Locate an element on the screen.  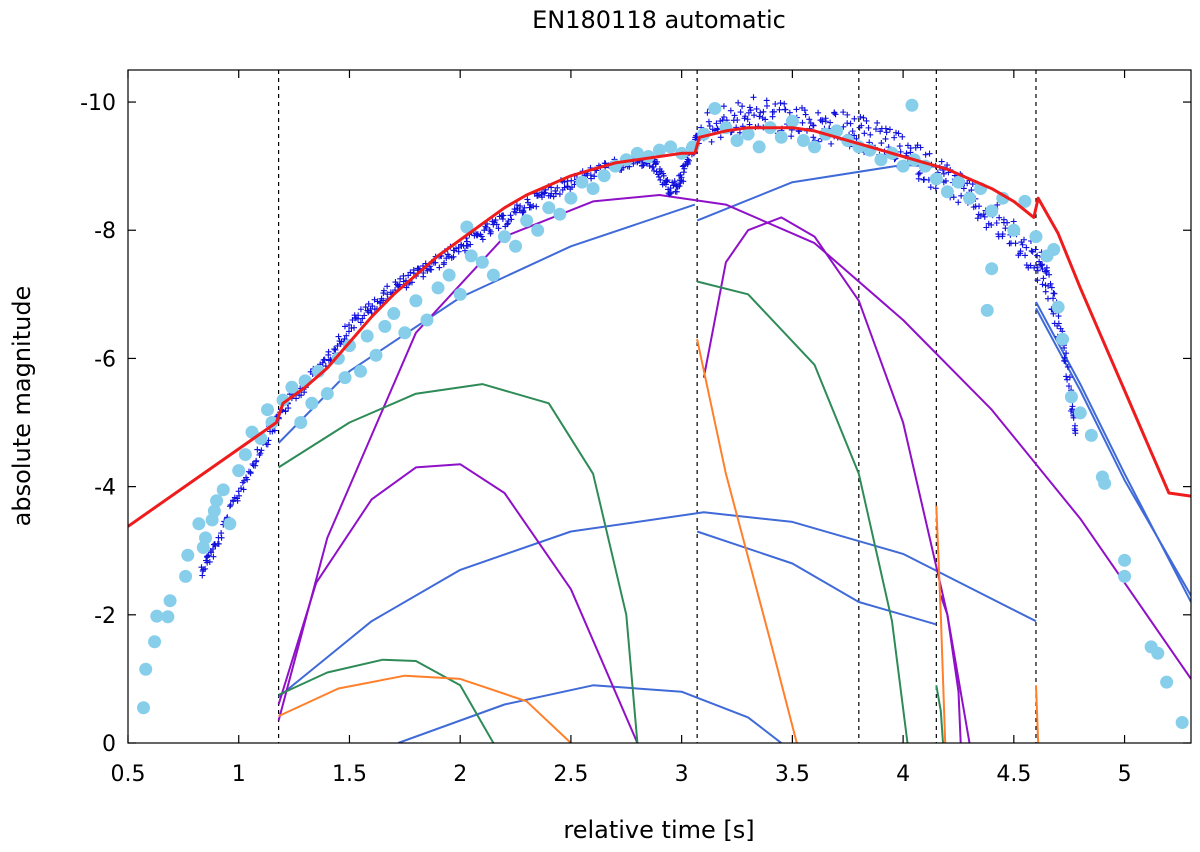
y-axis-title: absolute magnitude is located at coordinates (22, 406).